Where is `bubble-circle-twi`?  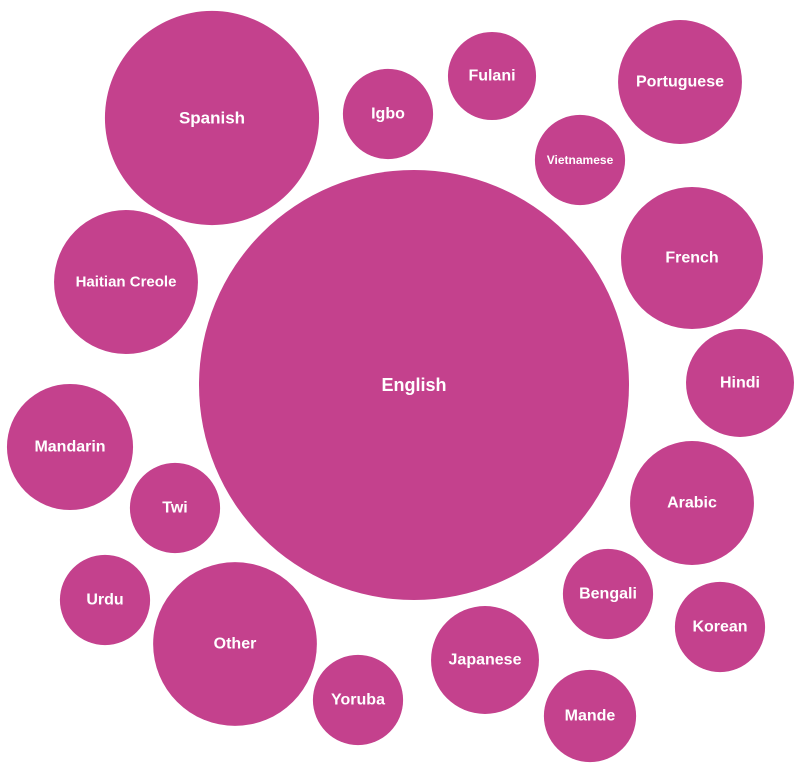
bubble-circle-twi is located at coordinates (175, 508).